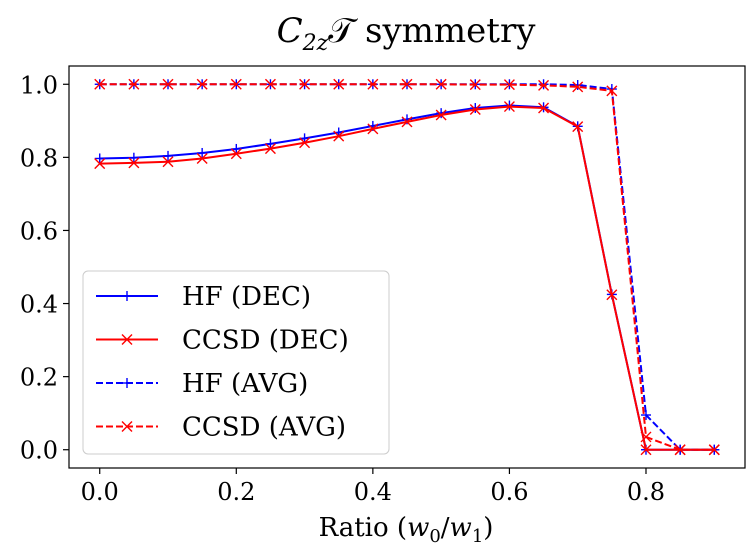  What do you see at coordinates (477, 536) in the screenshot?
I see `xlabel-w1-sub: 1` at bounding box center [477, 536].